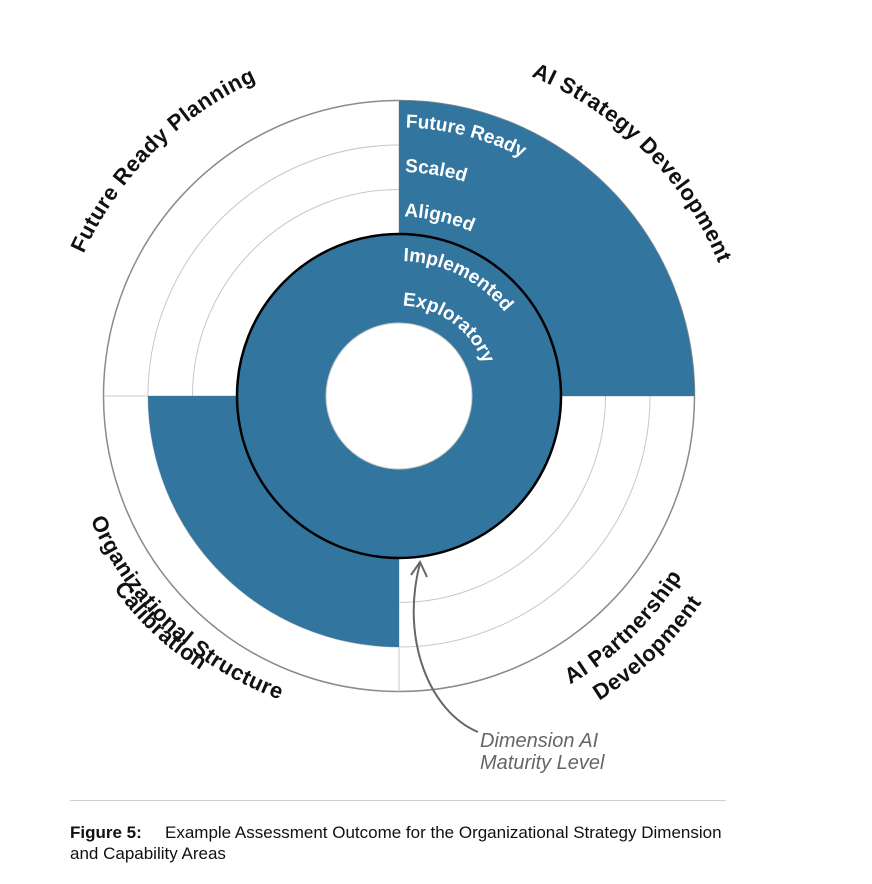 The width and height of the screenshot is (872, 884). Describe the element at coordinates (419, 568) in the screenshot. I see `annotation-arrow-head` at that location.